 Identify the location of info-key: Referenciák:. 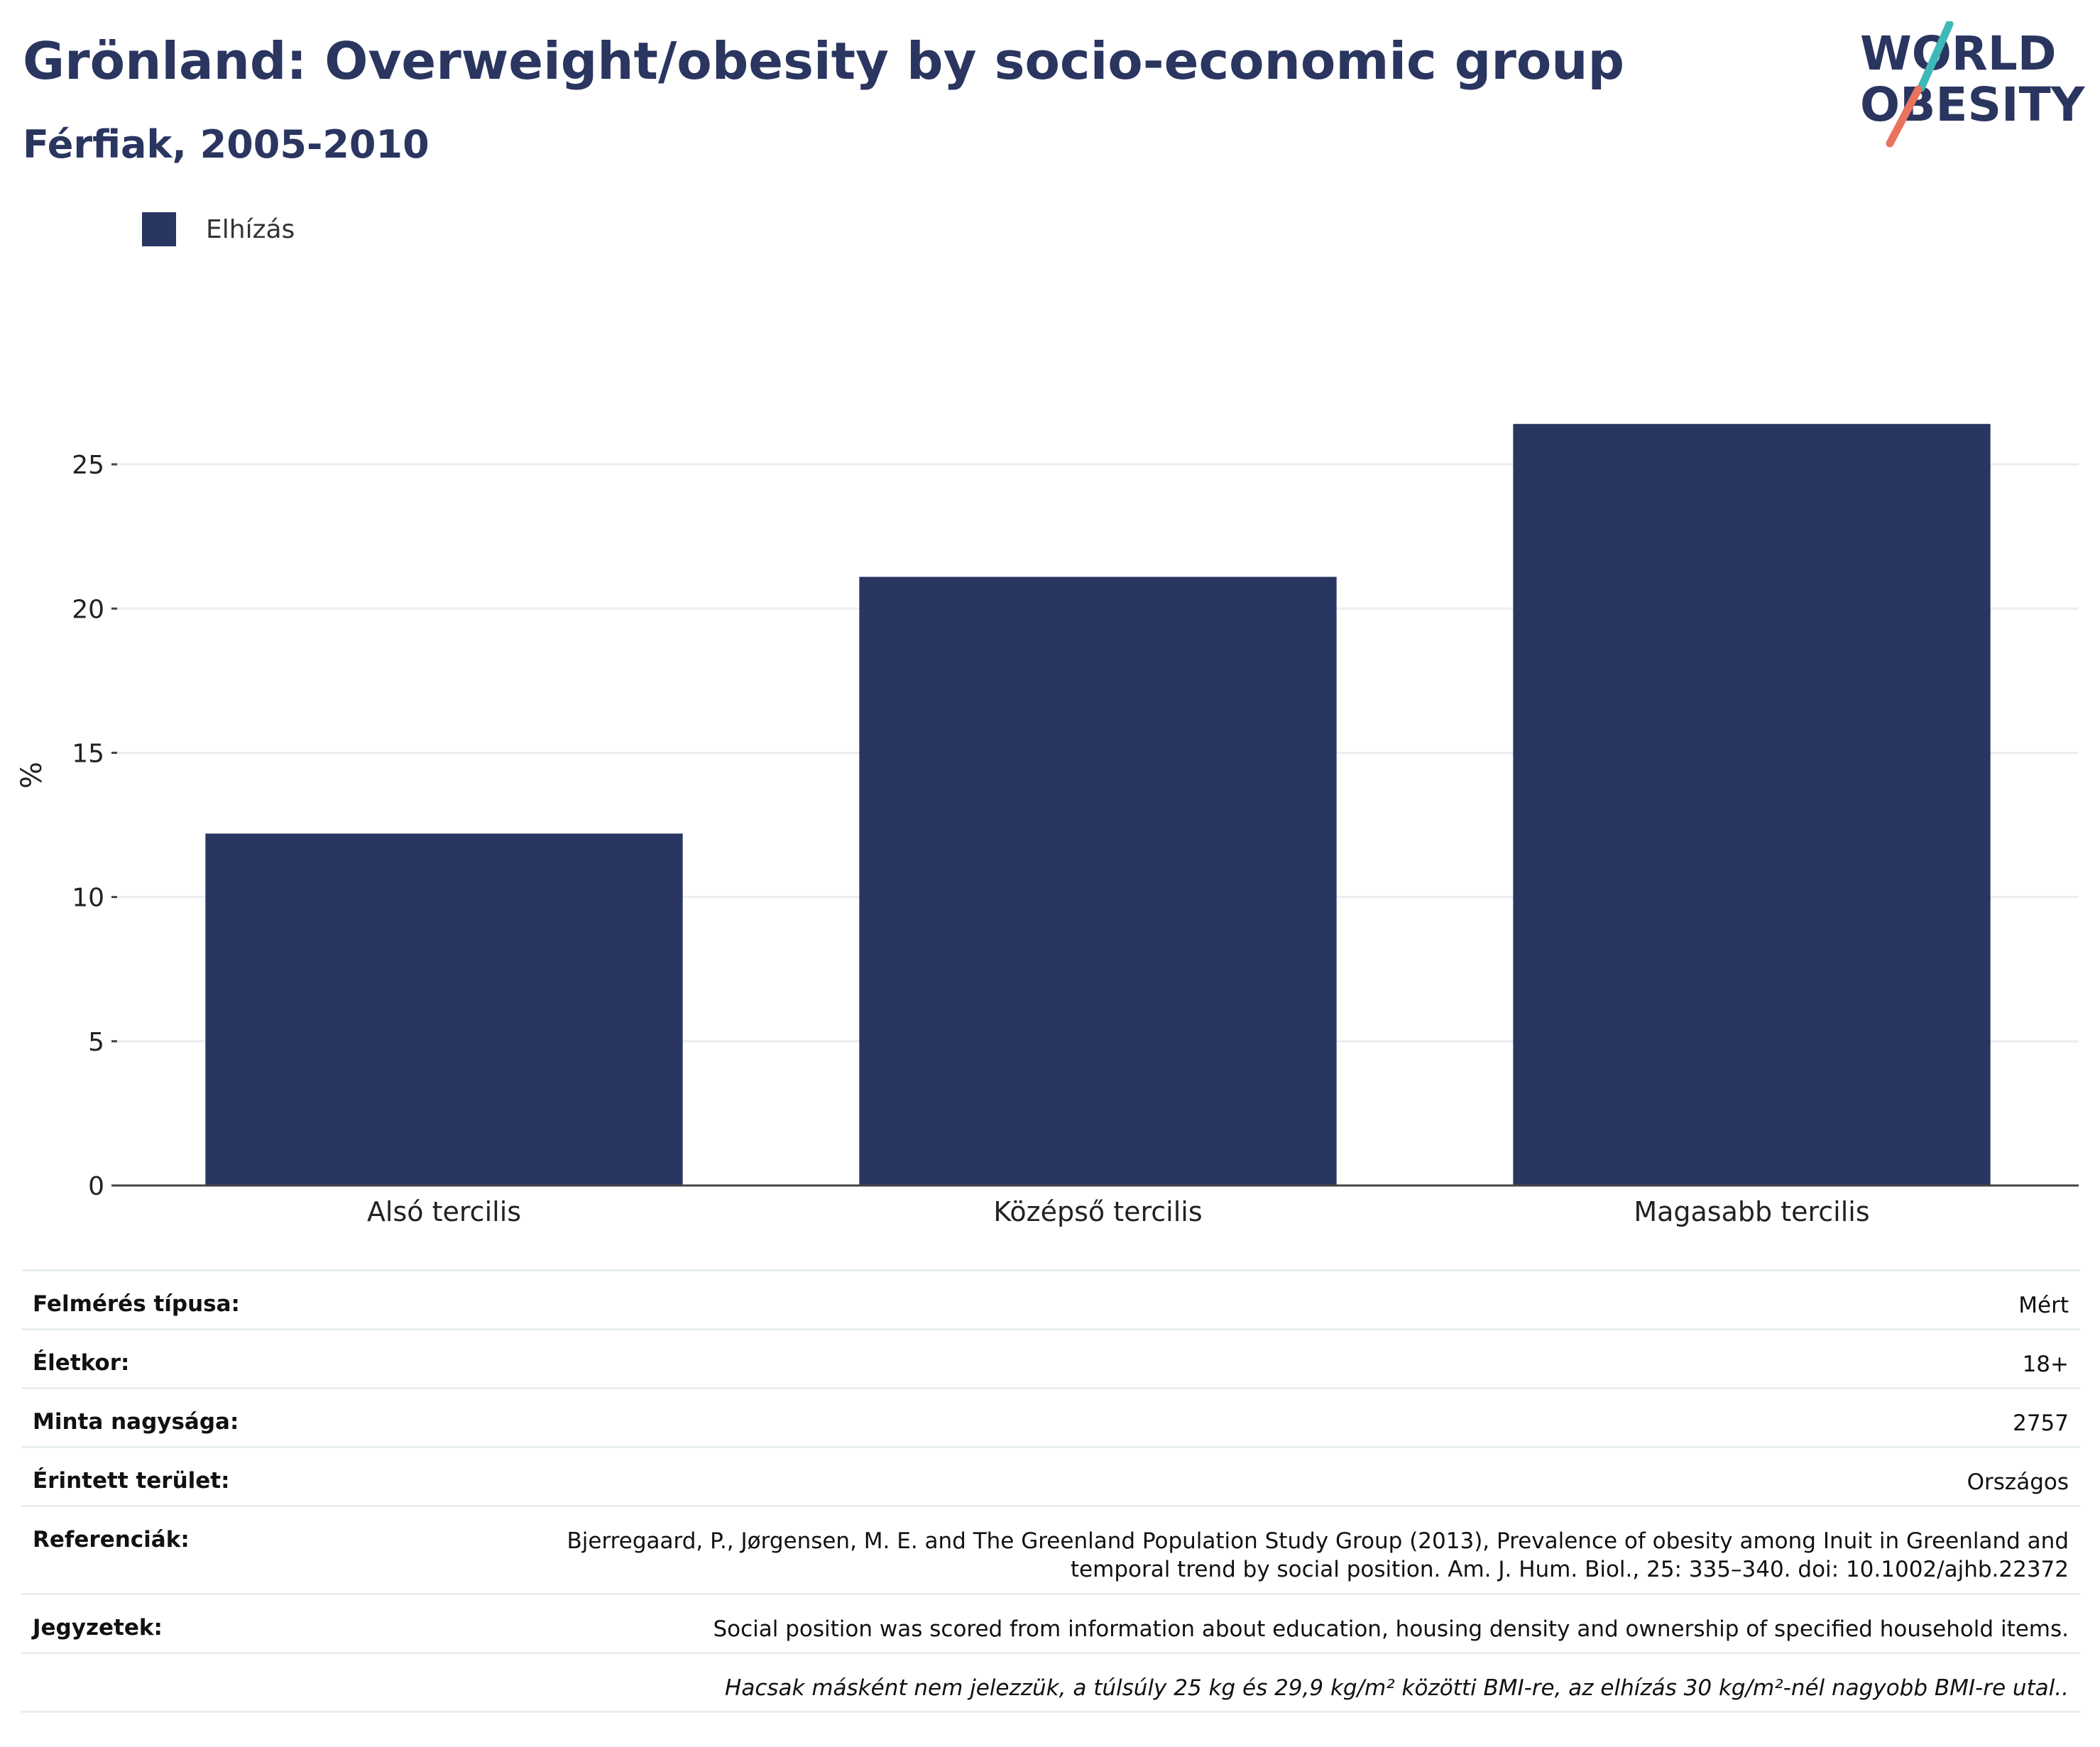
(111, 1539).